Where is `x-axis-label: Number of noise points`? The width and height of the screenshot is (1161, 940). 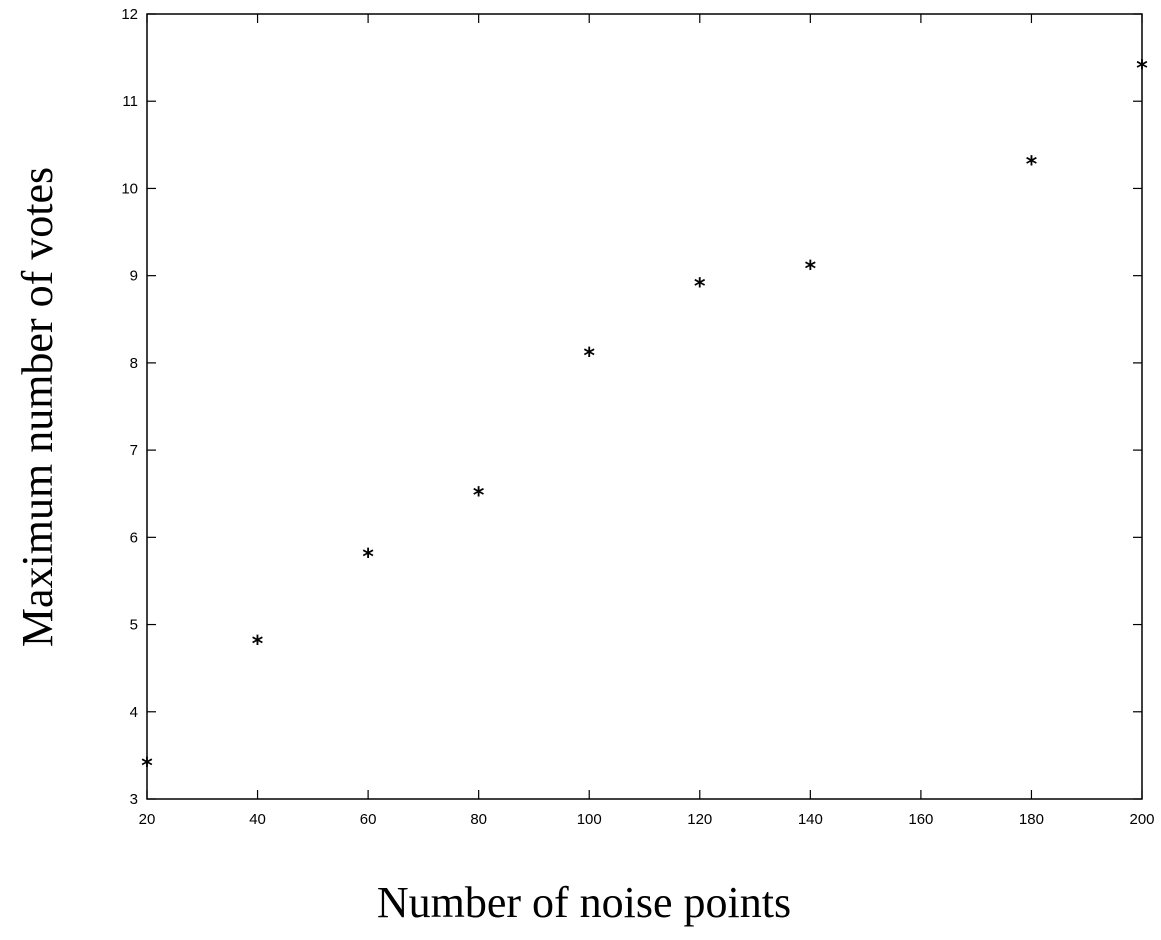
x-axis-label: Number of noise points is located at coordinates (584, 902).